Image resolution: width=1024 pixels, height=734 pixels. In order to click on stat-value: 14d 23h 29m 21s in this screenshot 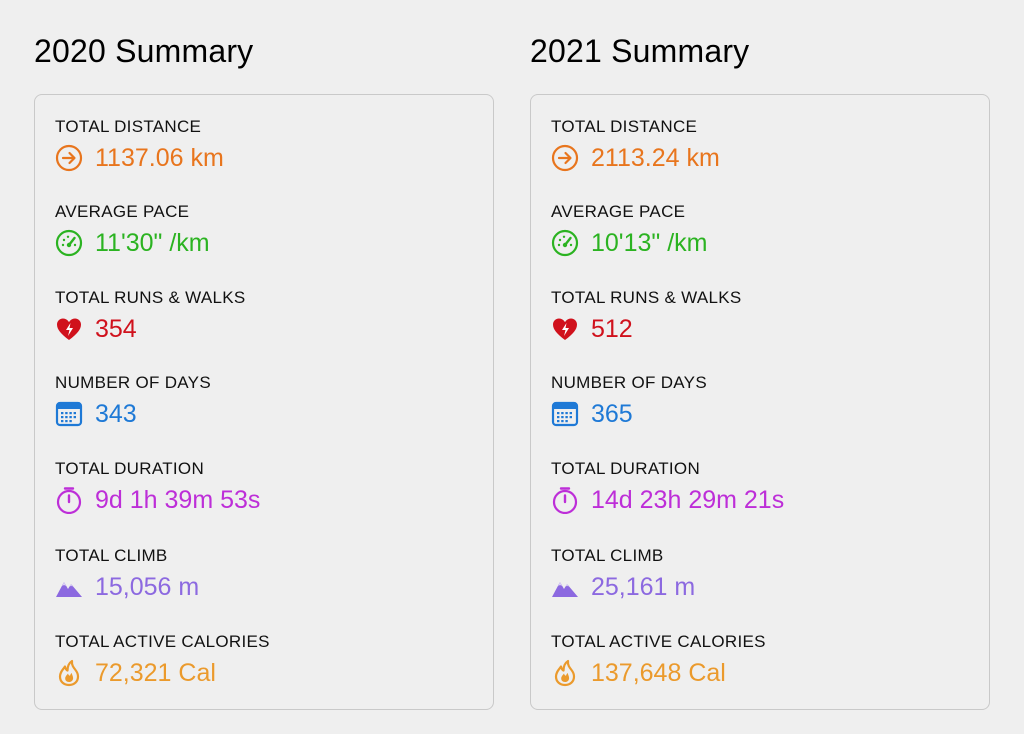, I will do `click(688, 500)`.